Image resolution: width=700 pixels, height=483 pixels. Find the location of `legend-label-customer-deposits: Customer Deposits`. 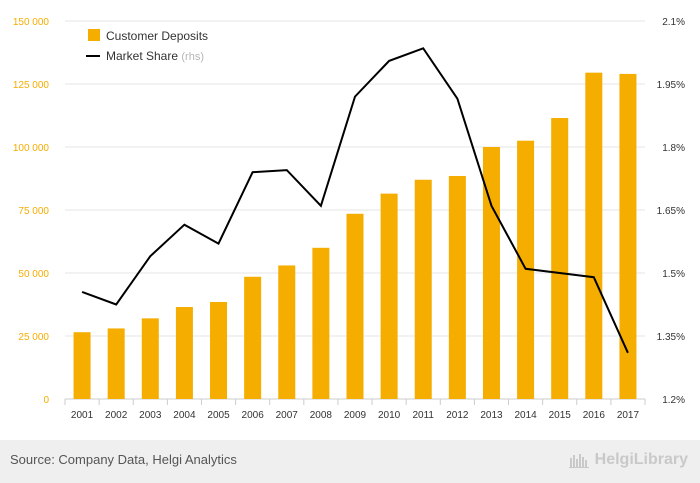

legend-label-customer-deposits: Customer Deposits is located at coordinates (157, 36).